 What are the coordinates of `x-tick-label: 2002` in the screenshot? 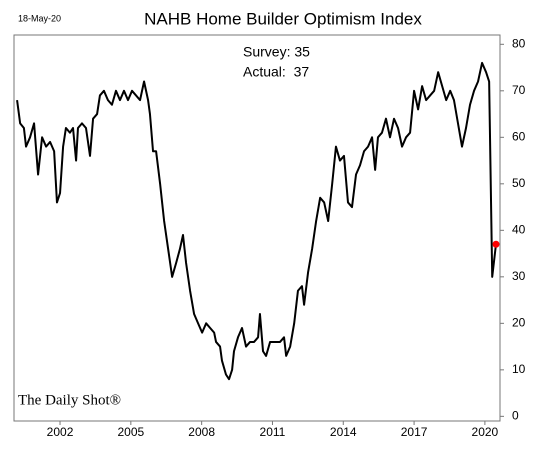 It's located at (60, 432).